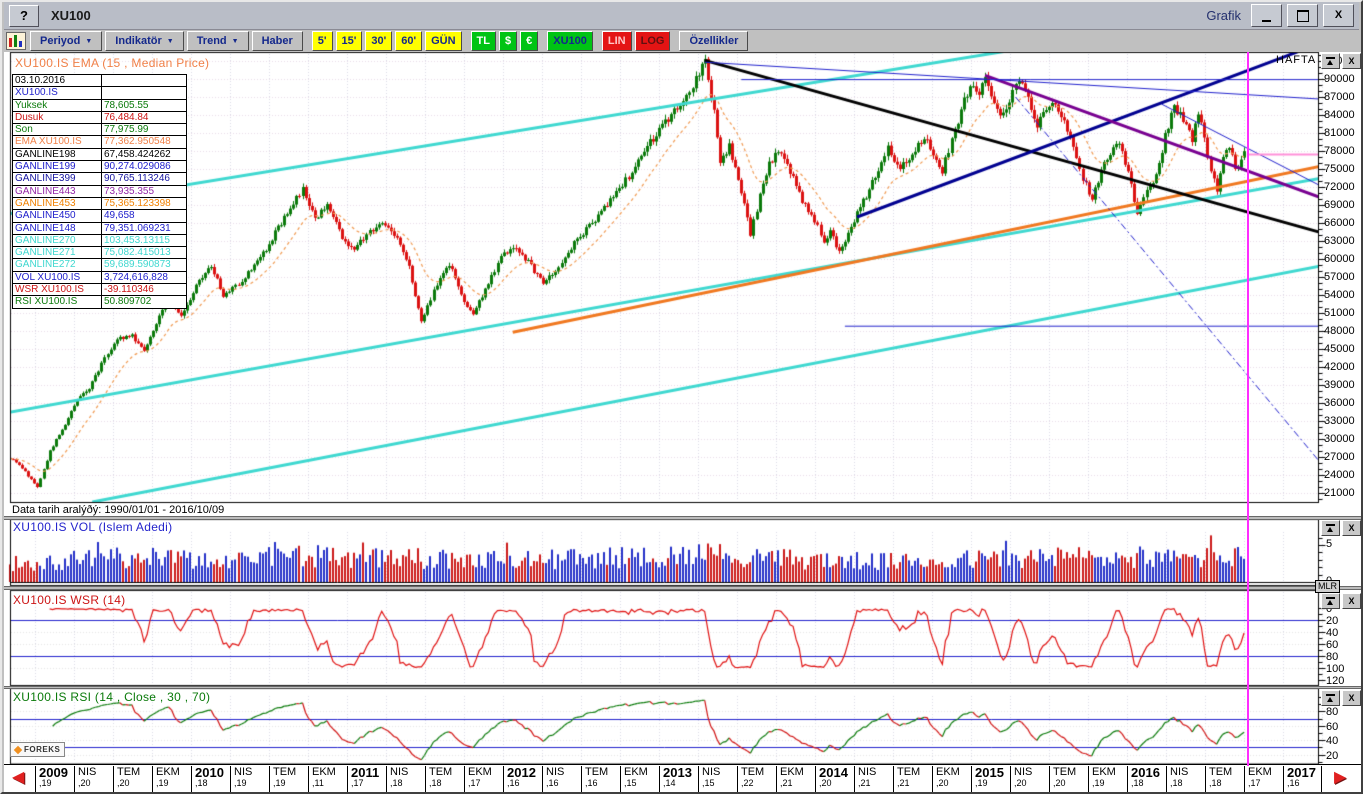 The image size is (1363, 794). What do you see at coordinates (57, 105) in the screenshot?
I see `legend-row-label: Yuksek` at bounding box center [57, 105].